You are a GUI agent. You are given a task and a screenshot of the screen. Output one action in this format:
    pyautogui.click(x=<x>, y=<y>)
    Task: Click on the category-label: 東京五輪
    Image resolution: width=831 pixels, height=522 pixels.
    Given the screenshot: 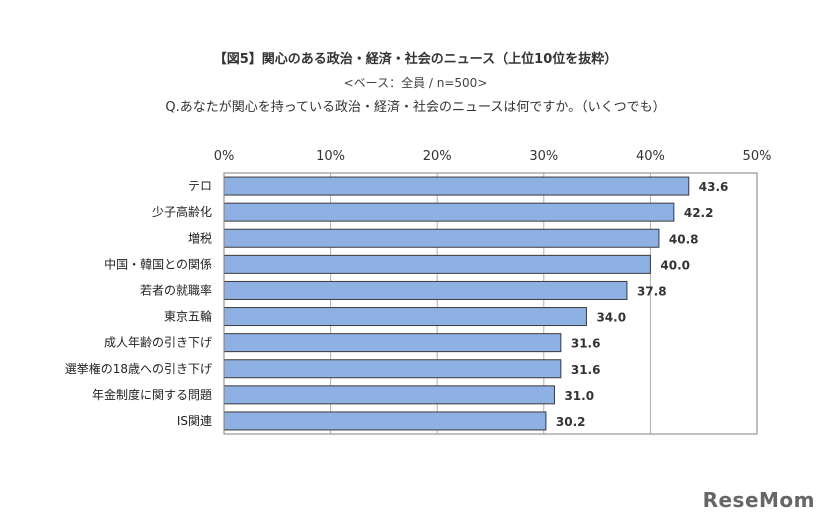 What is the action you would take?
    pyautogui.click(x=188, y=316)
    